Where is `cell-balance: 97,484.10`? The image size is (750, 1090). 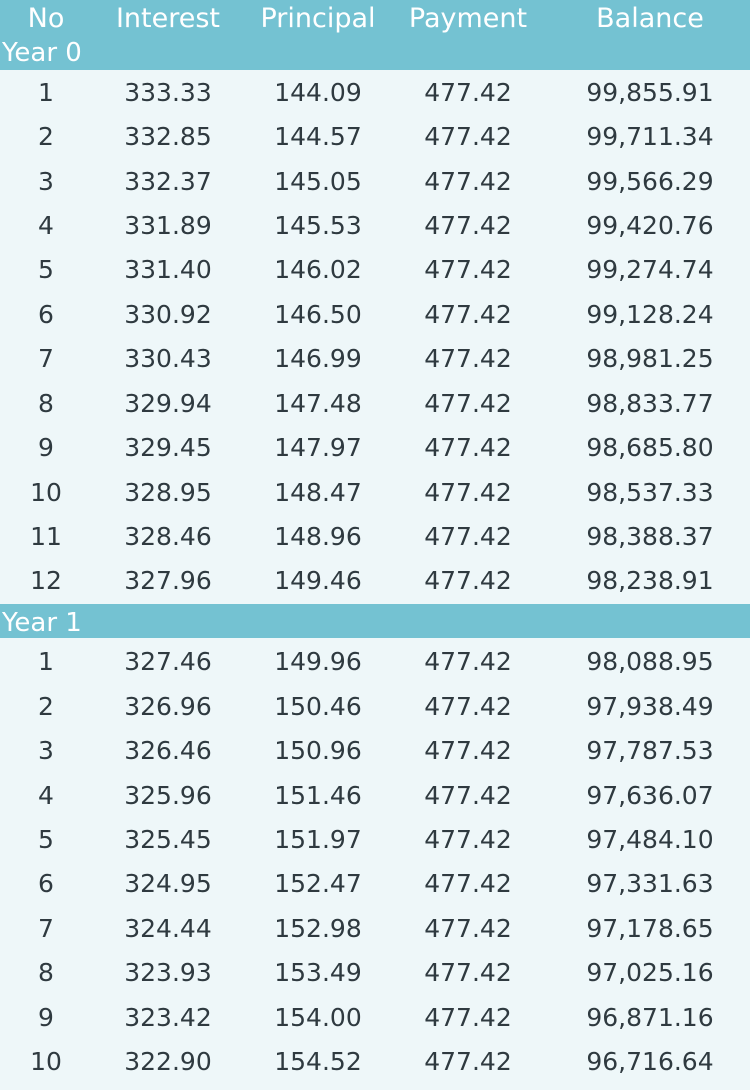 cell-balance: 97,484.10 is located at coordinates (650, 839).